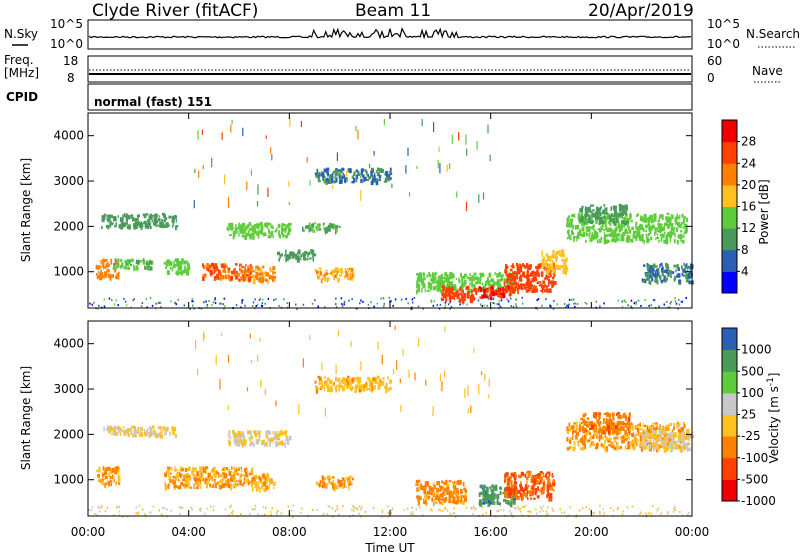 This screenshot has width=800, height=558. Describe the element at coordinates (68, 181) in the screenshot. I see `power-ytick-label: 3000` at that location.